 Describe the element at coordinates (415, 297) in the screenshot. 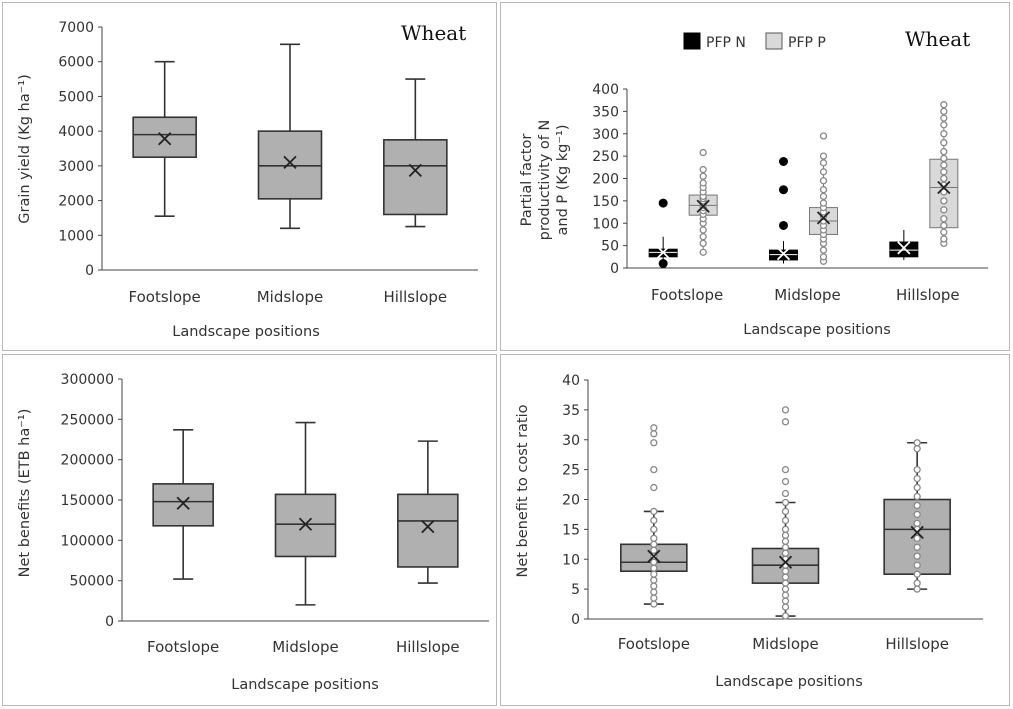

I see `x-category-label: Hillslope` at that location.